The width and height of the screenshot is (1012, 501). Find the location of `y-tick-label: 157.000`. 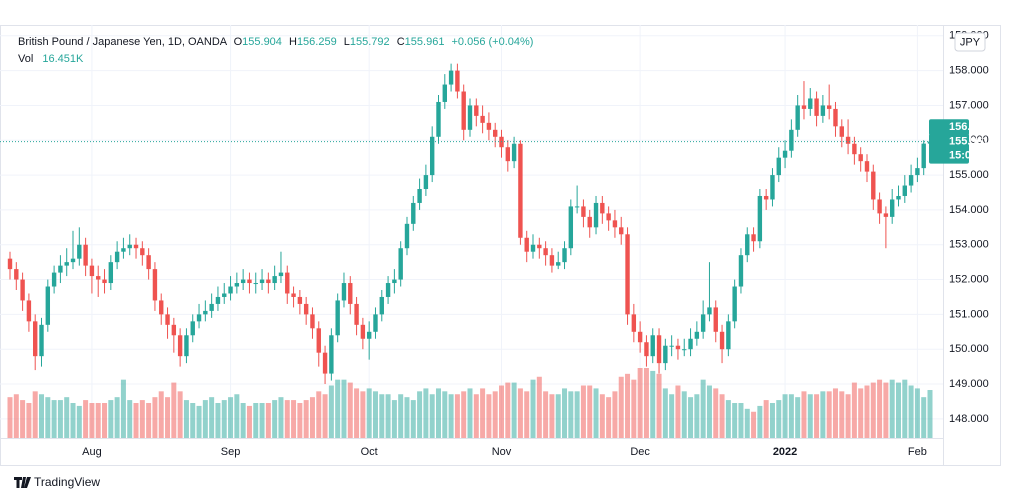

y-tick-label: 157.000 is located at coordinates (969, 105).